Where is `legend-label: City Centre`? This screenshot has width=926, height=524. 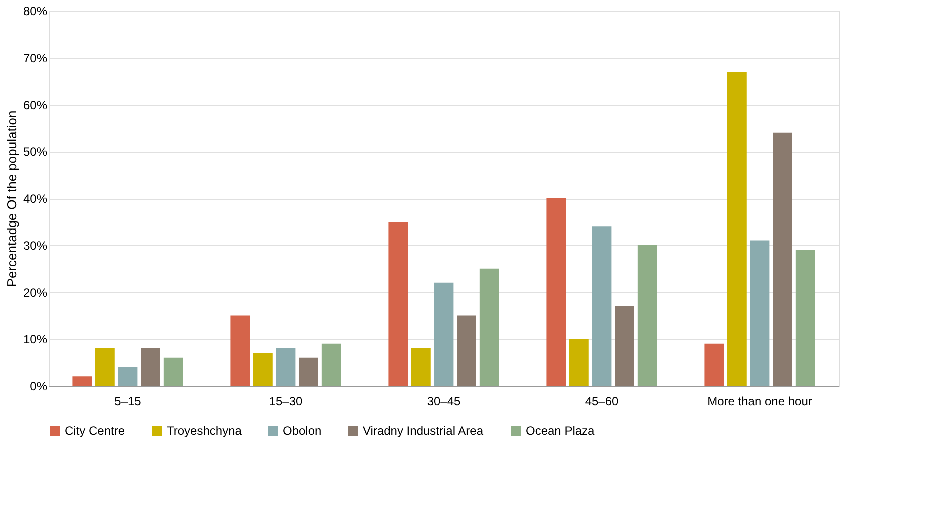 legend-label: City Centre is located at coordinates (95, 431).